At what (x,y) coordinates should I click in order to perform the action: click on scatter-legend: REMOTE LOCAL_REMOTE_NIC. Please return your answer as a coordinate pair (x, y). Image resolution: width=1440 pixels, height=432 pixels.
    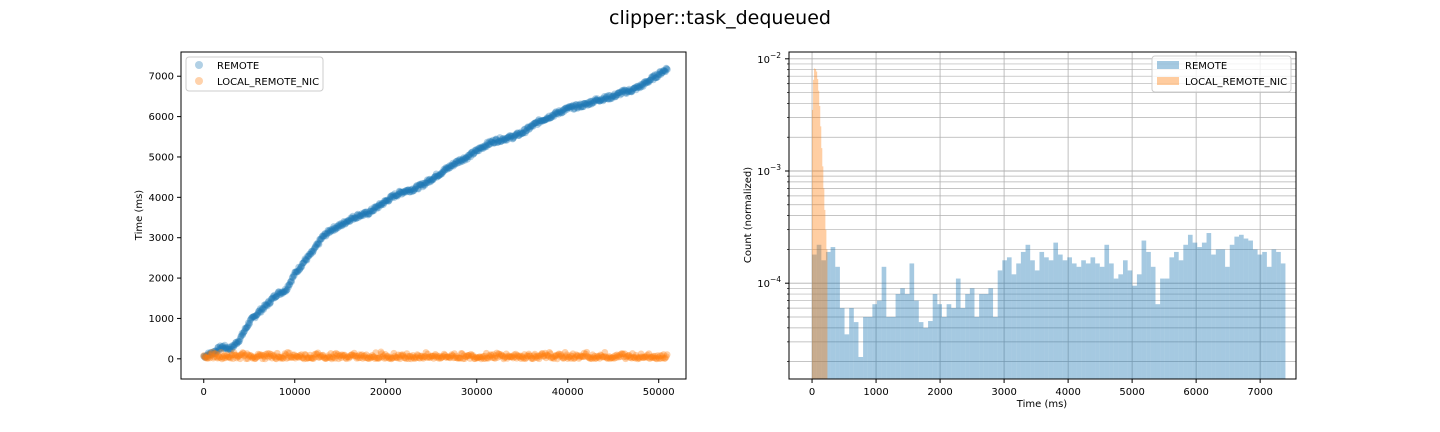
    Looking at the image, I should click on (254, 74).